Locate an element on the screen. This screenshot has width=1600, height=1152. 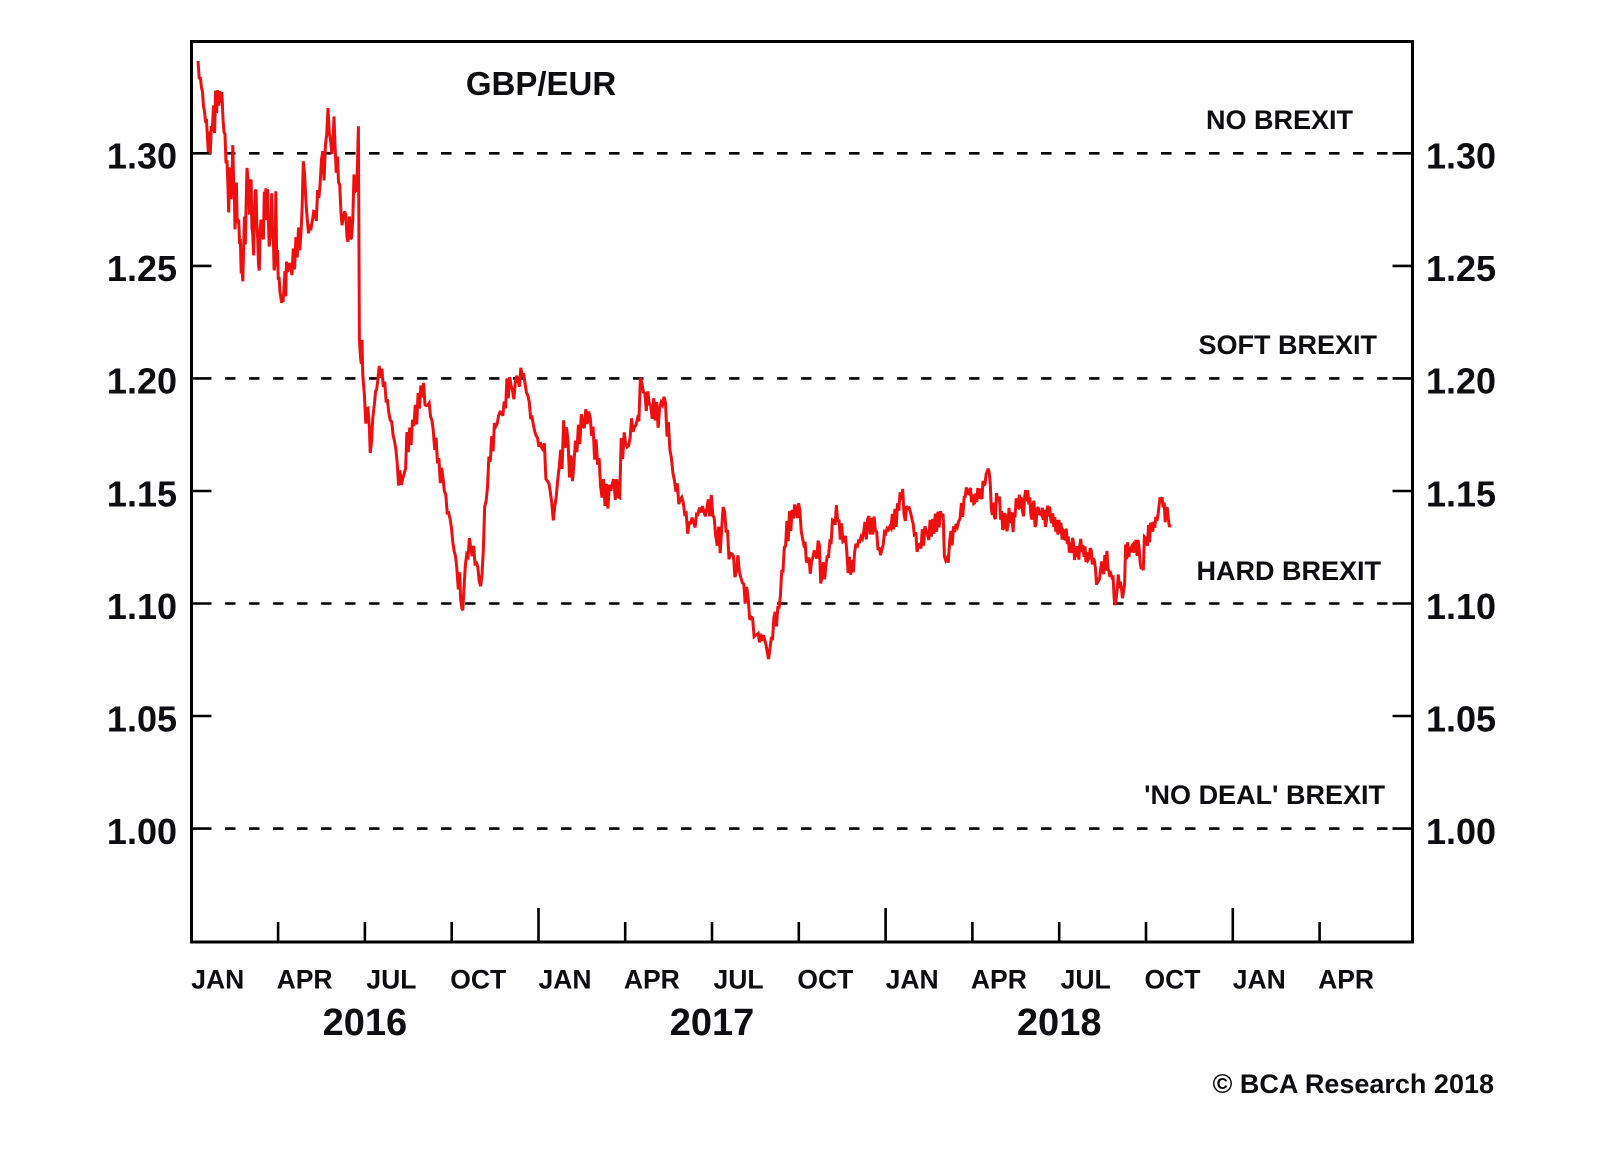
svg-text: 'NO DEAL' BREXIT is located at coordinates (1264, 795).